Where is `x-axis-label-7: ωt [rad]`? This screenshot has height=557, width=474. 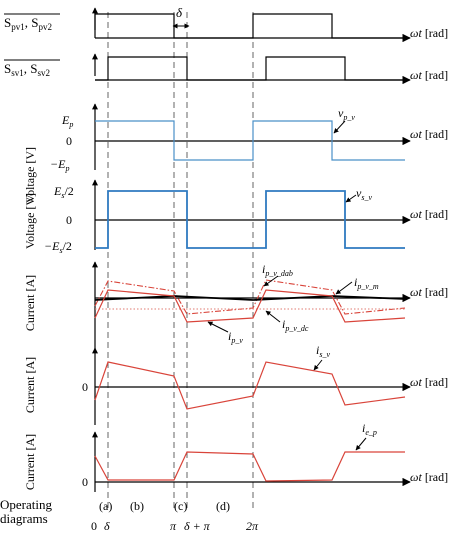 x-axis-label-7: ωt [rad] is located at coordinates (429, 477).